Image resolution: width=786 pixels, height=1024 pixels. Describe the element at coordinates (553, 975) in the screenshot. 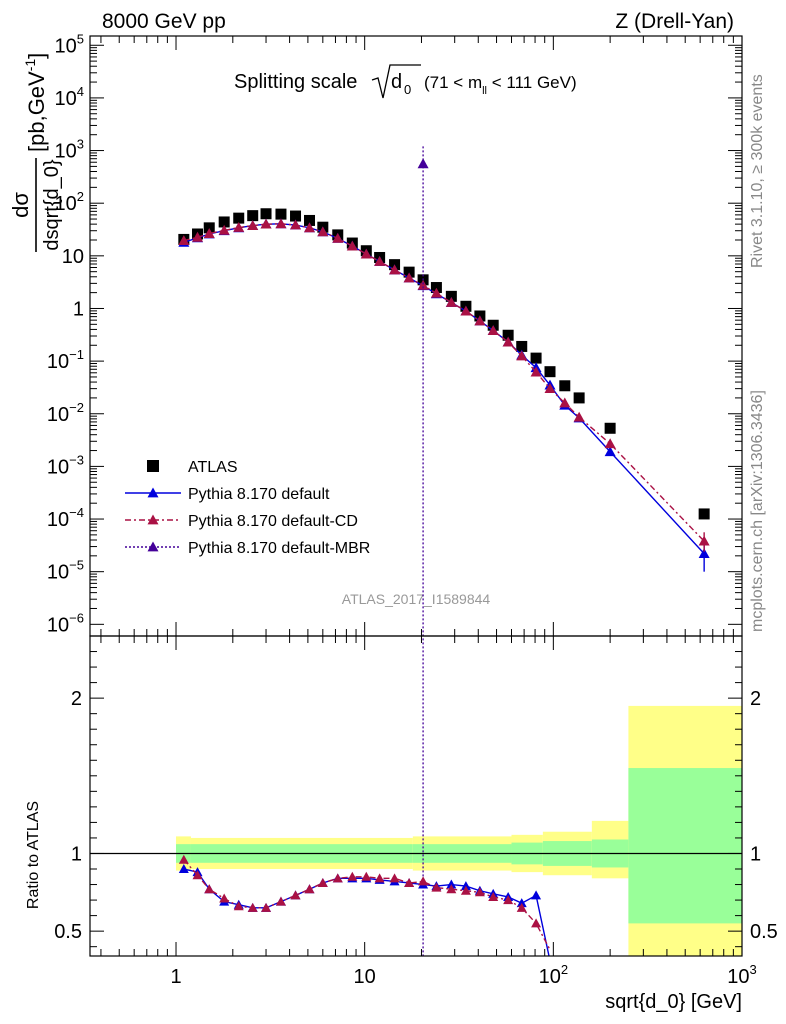

I see `x-tick-label-2: 10²` at that location.